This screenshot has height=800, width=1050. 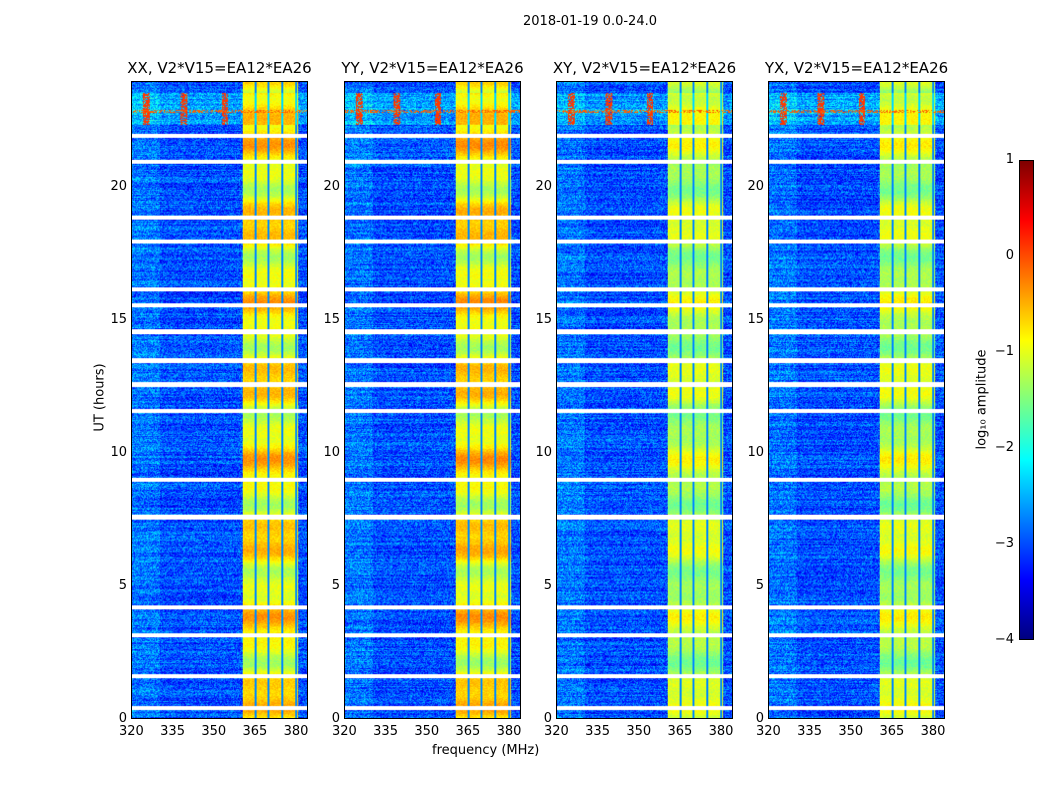 What do you see at coordinates (100, 397) in the screenshot?
I see `y-axis-label: UT (hours)` at bounding box center [100, 397].